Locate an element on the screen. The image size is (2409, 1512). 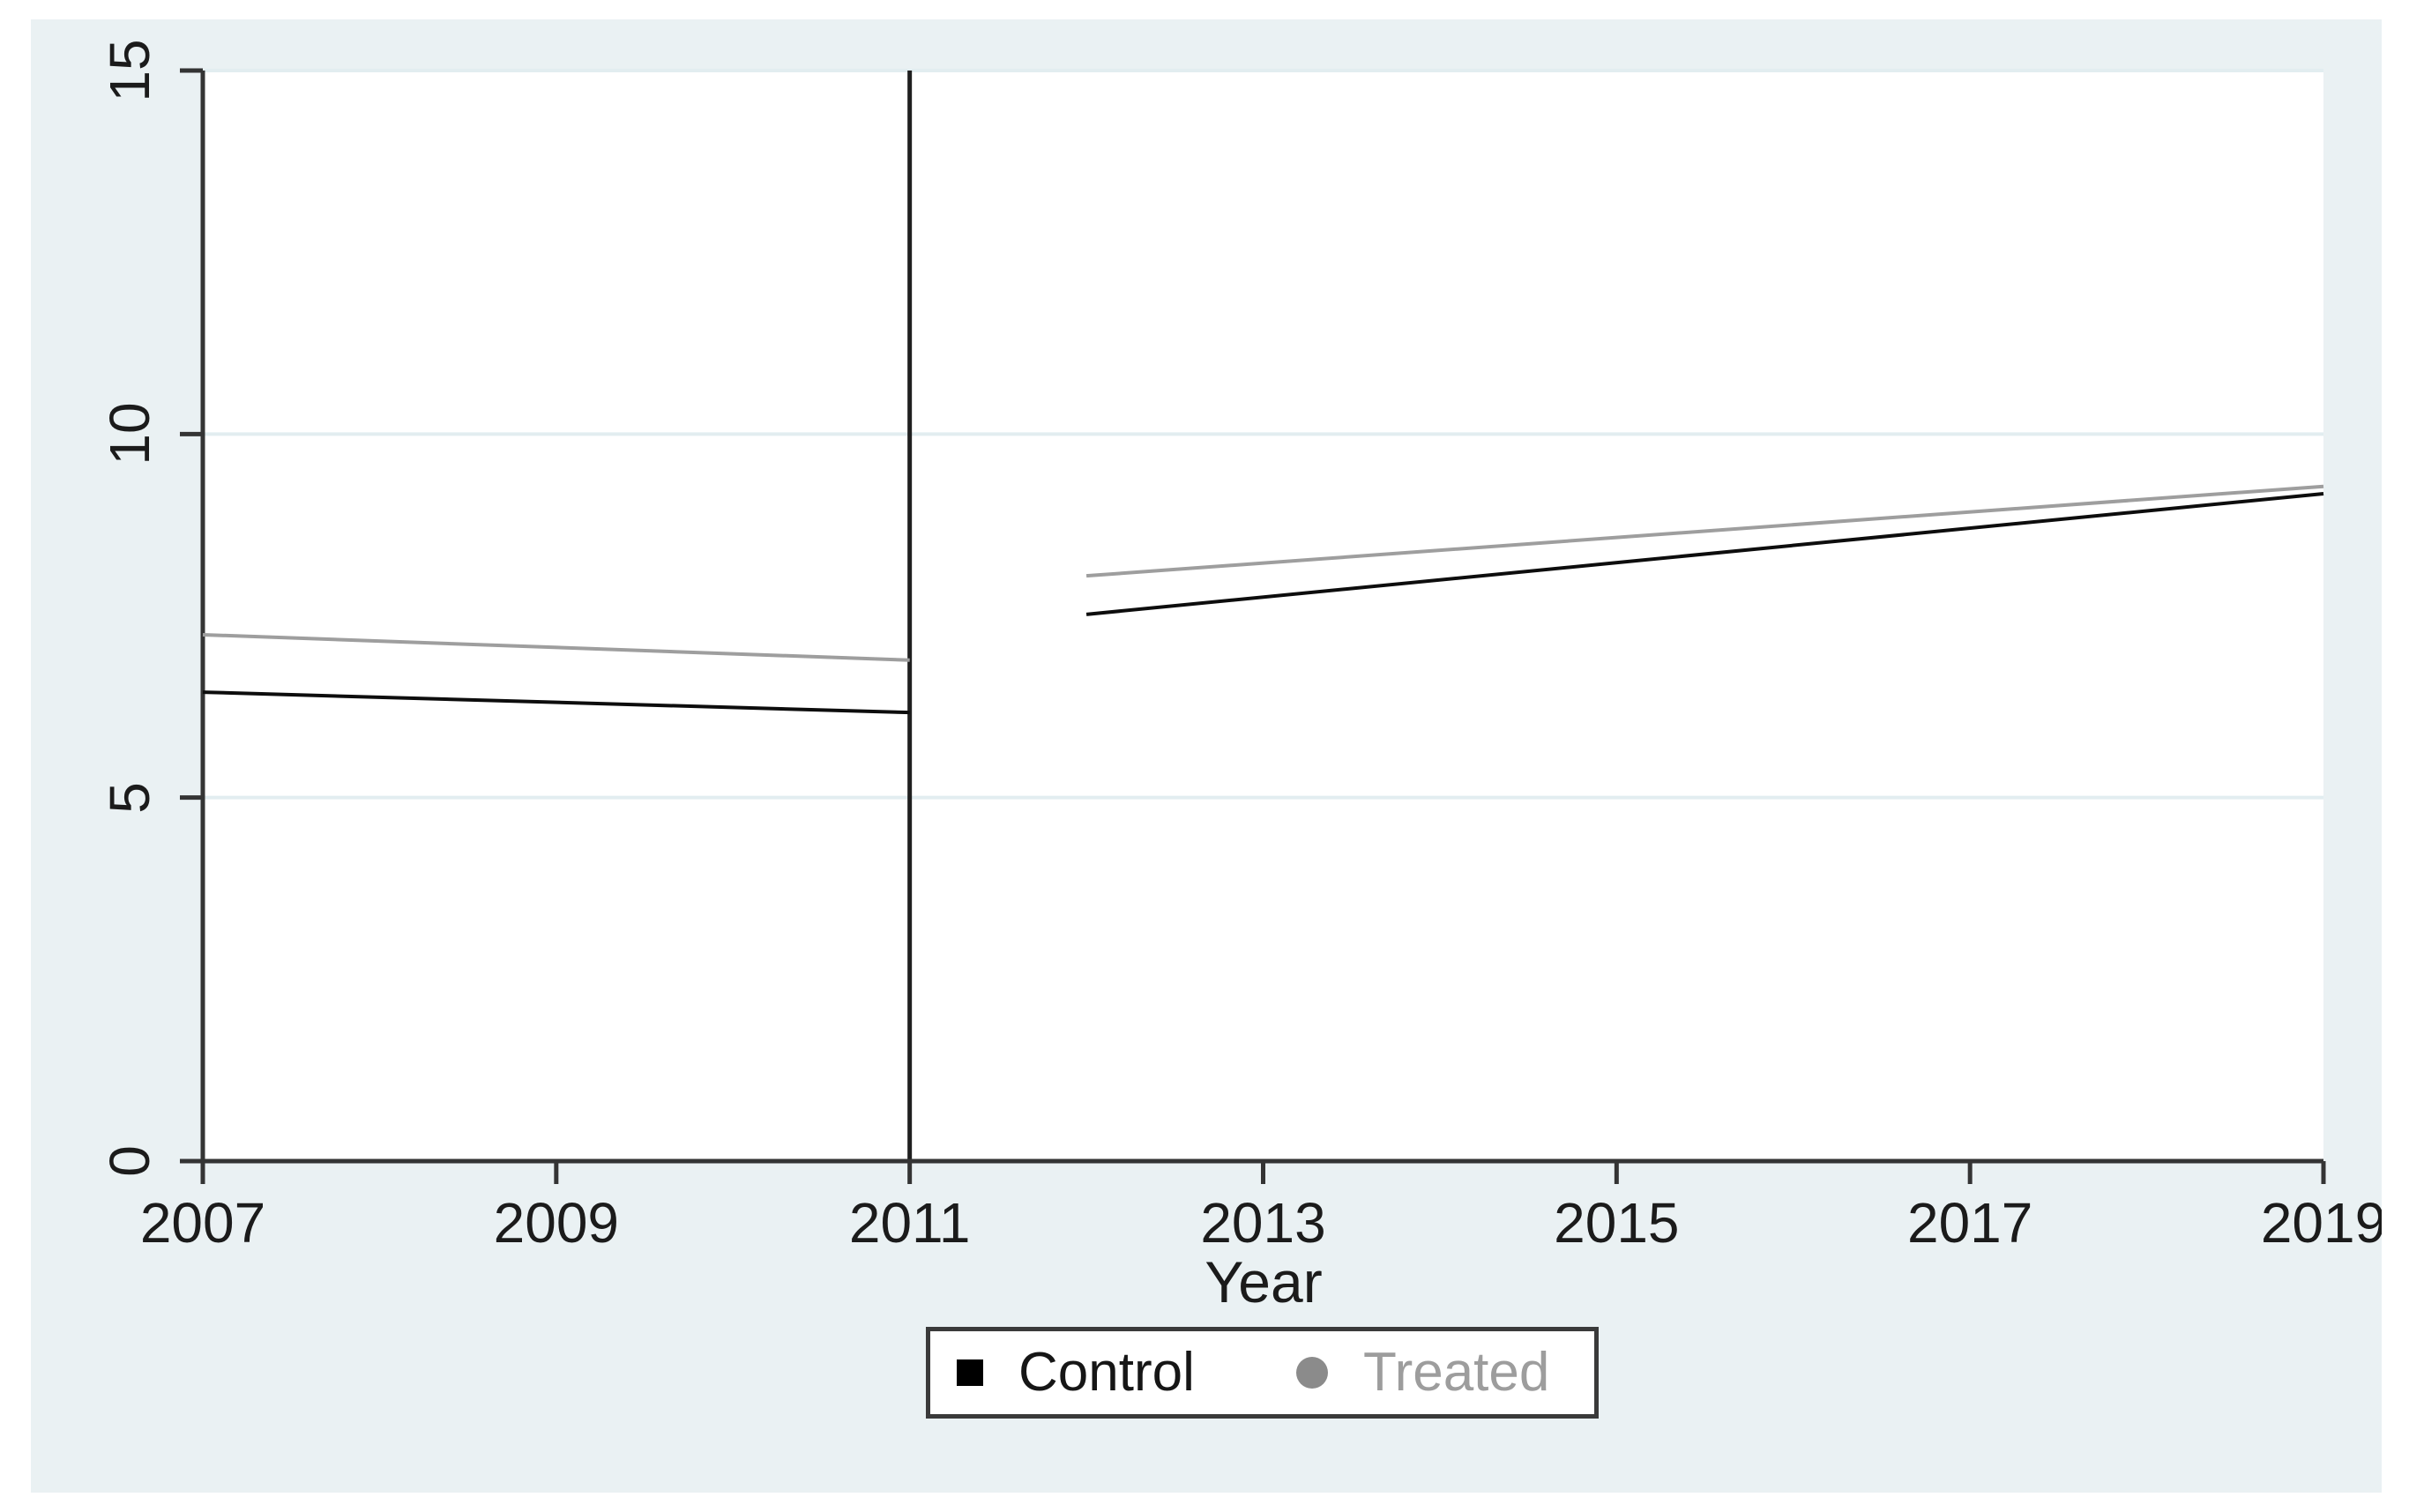
series-line-control-post is located at coordinates (1704, 553).